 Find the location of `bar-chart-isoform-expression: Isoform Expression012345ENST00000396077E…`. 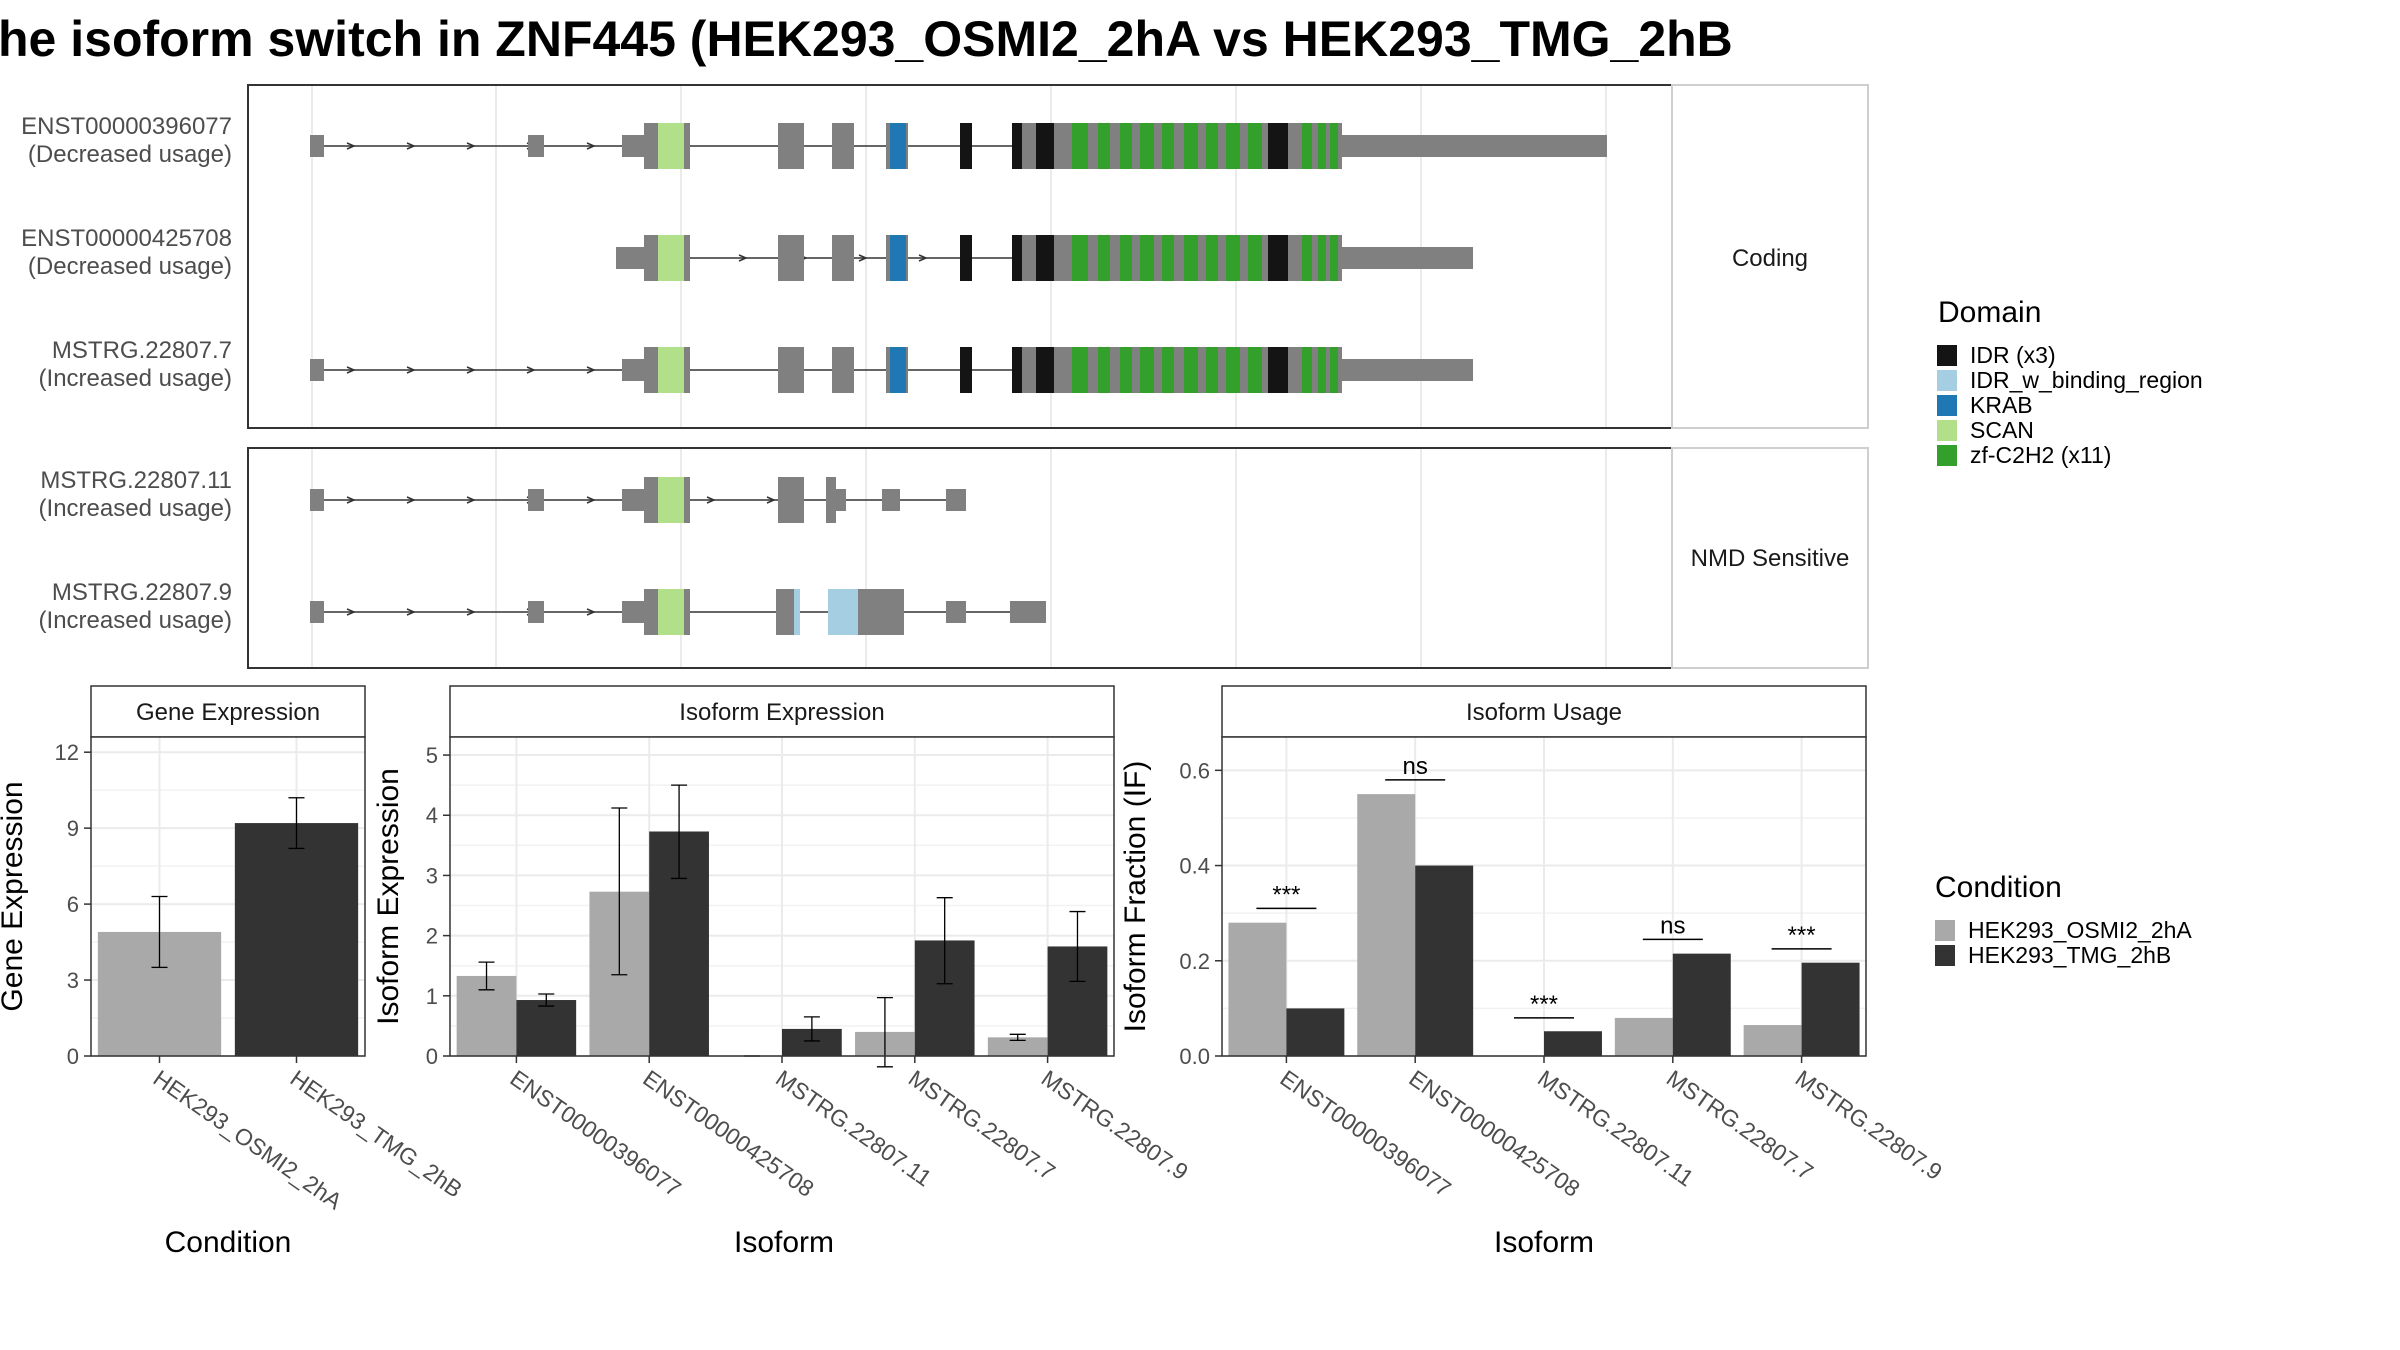

bar-chart-isoform-expression: Isoform Expression012345ENST00000396077E… is located at coordinates (782, 972).